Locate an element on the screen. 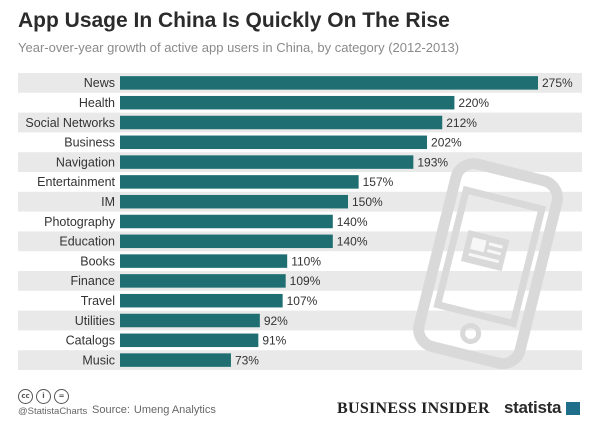 The height and width of the screenshot is (428, 600). value-label-news: 275% is located at coordinates (557, 83).